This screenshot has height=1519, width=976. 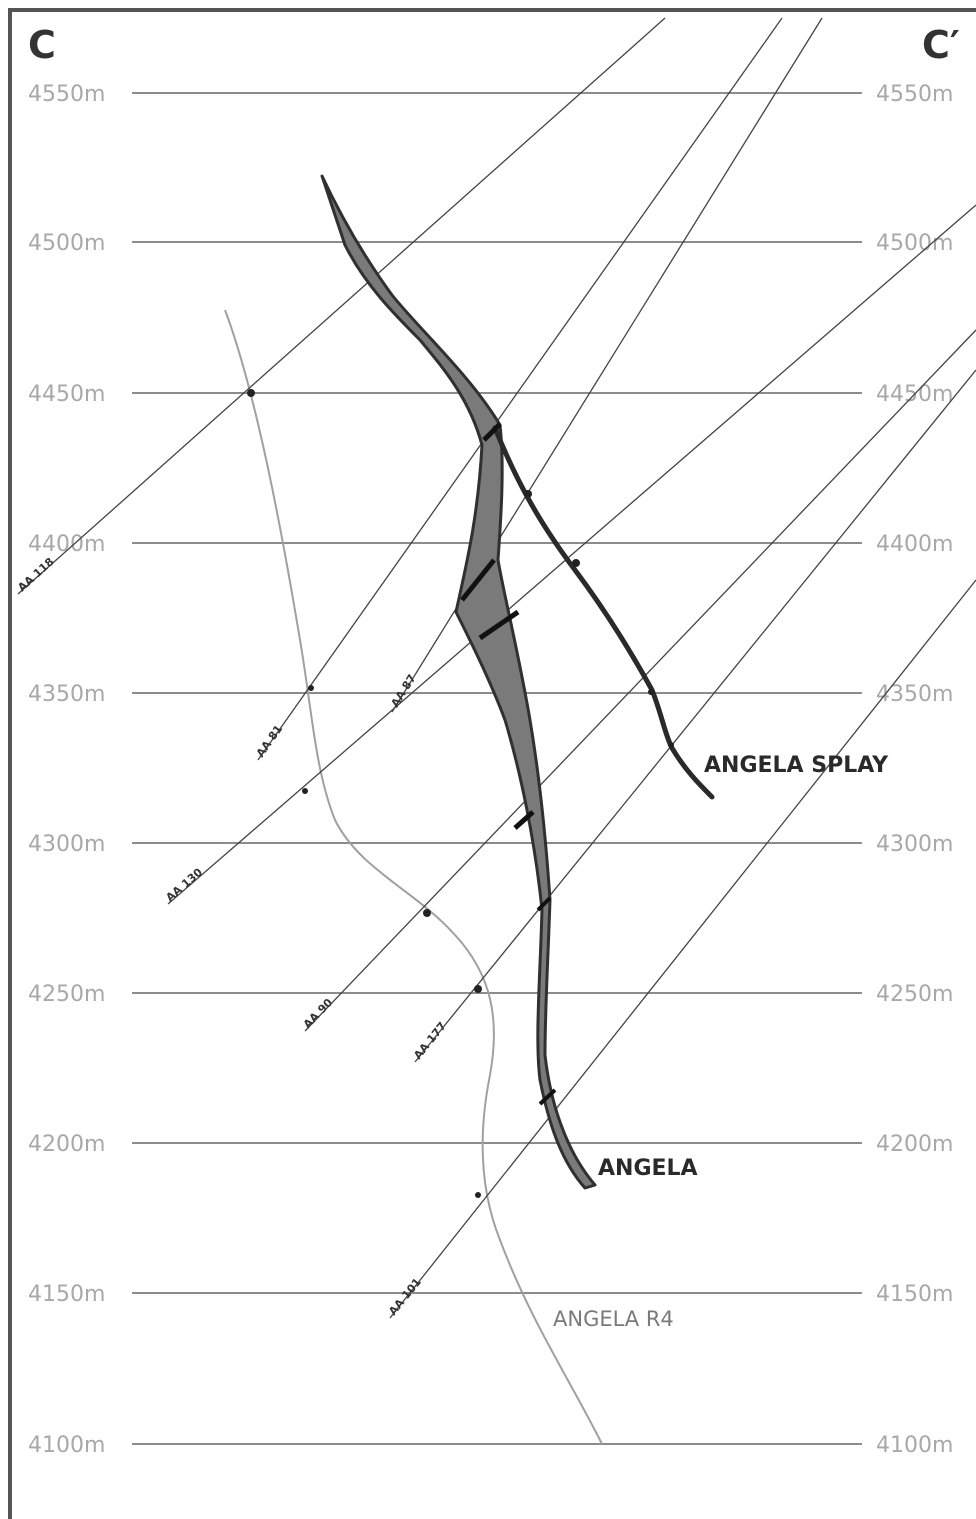 What do you see at coordinates (66, 94) in the screenshot?
I see `elevation-label-left: 4550m` at bounding box center [66, 94].